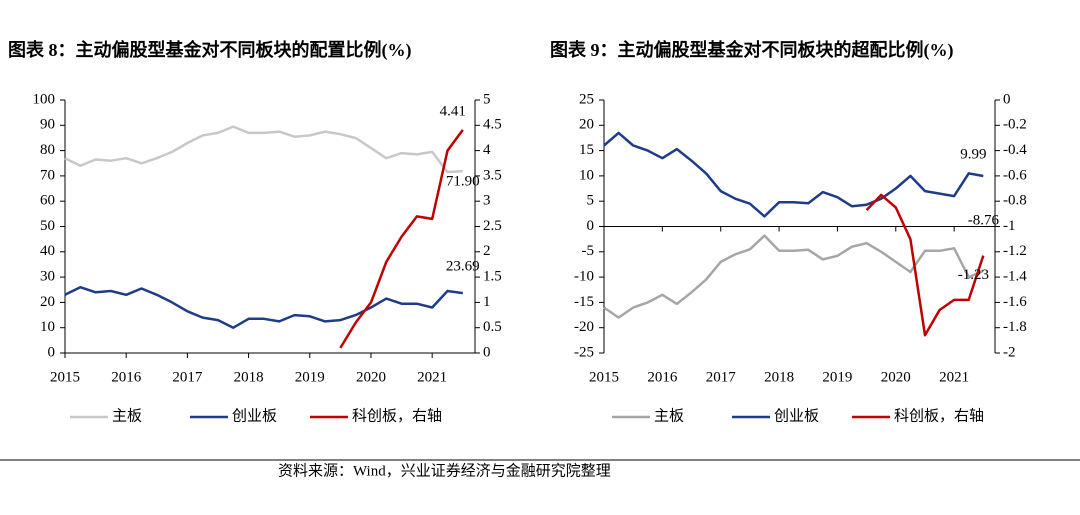  What do you see at coordinates (586, 99) in the screenshot?
I see `y-tick-label: 25` at bounding box center [586, 99].